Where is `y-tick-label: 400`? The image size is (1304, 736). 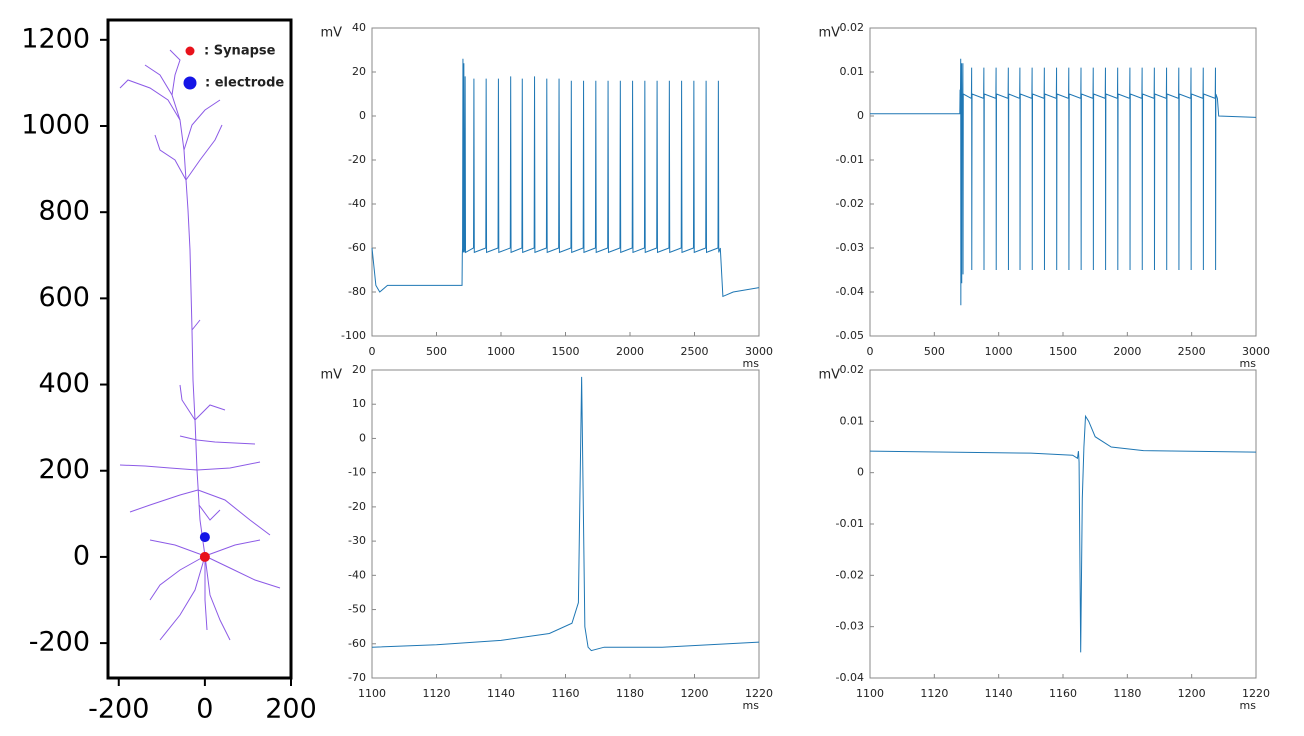 y-tick-label: 400 is located at coordinates (64, 383).